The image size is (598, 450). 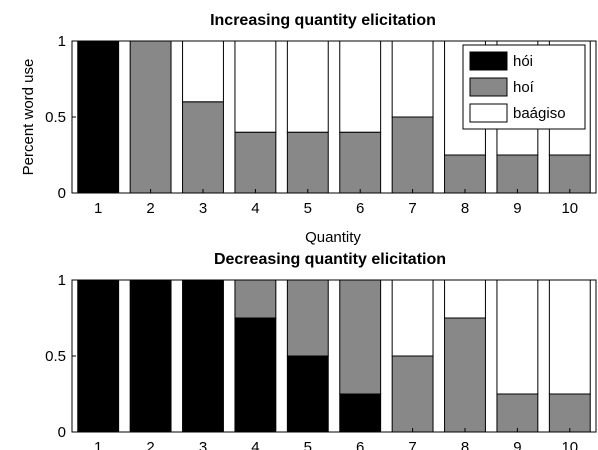 What do you see at coordinates (55, 356) in the screenshot?
I see `bottom-chart-ytick-label: 0.5` at bounding box center [55, 356].